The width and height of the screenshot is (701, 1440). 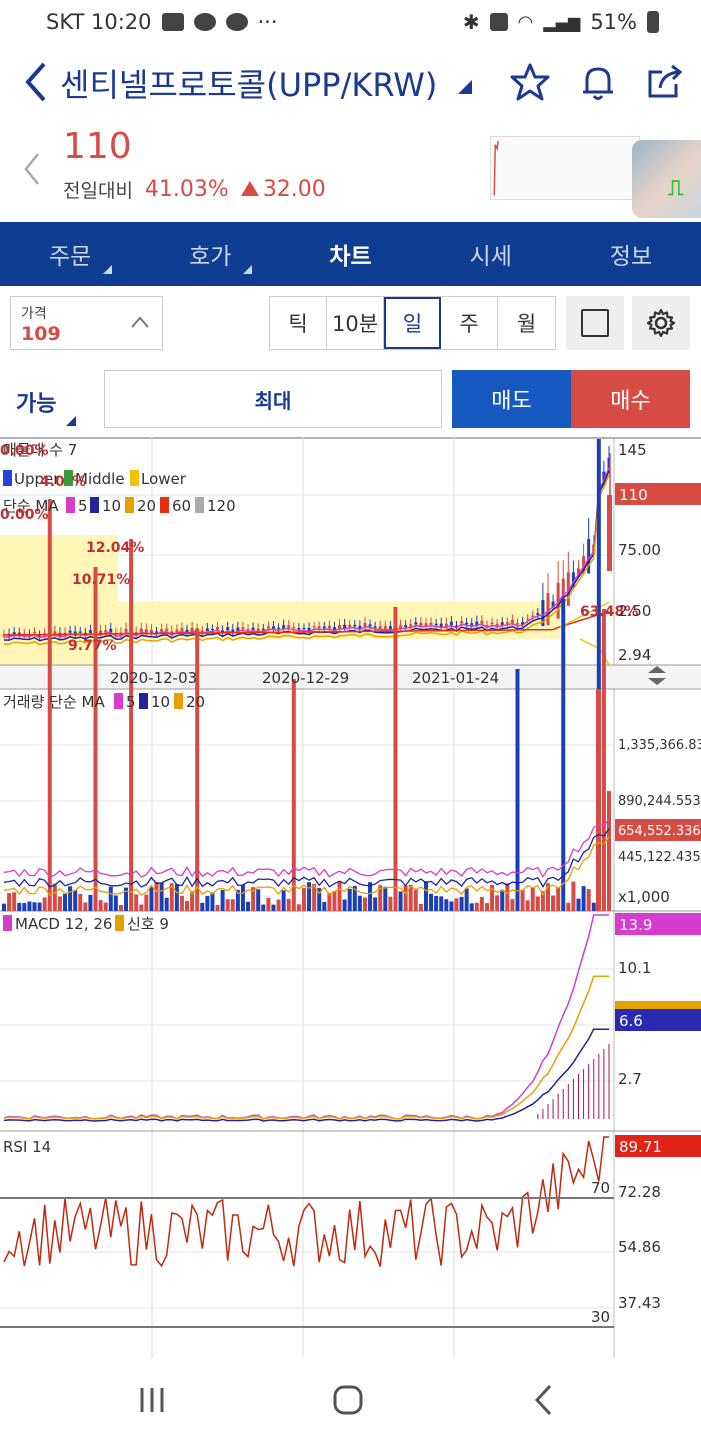 I want to click on share-icon, so click(x=666, y=82).